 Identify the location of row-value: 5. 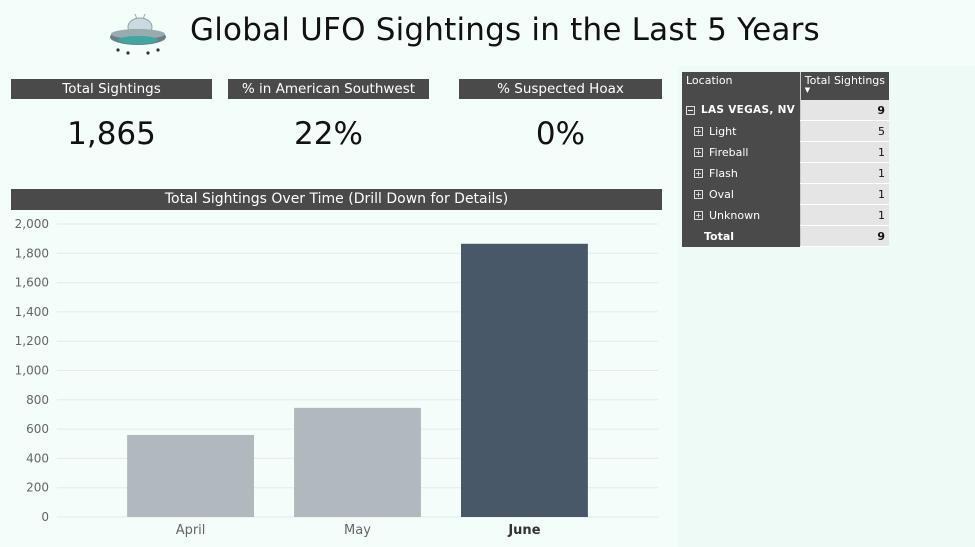
(844, 131).